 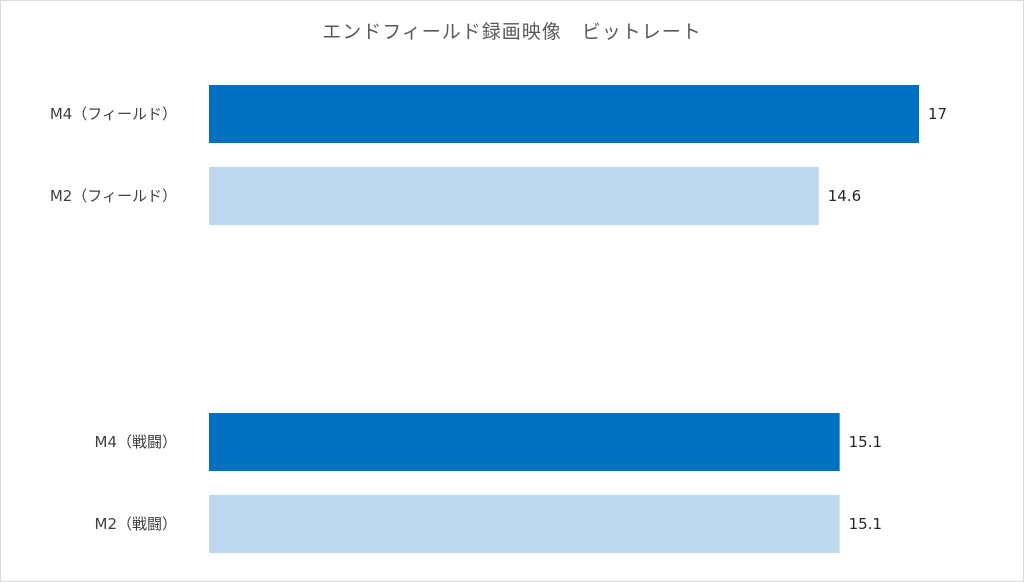 What do you see at coordinates (865, 442) in the screenshot?
I see `value-label-2: 15.1` at bounding box center [865, 442].